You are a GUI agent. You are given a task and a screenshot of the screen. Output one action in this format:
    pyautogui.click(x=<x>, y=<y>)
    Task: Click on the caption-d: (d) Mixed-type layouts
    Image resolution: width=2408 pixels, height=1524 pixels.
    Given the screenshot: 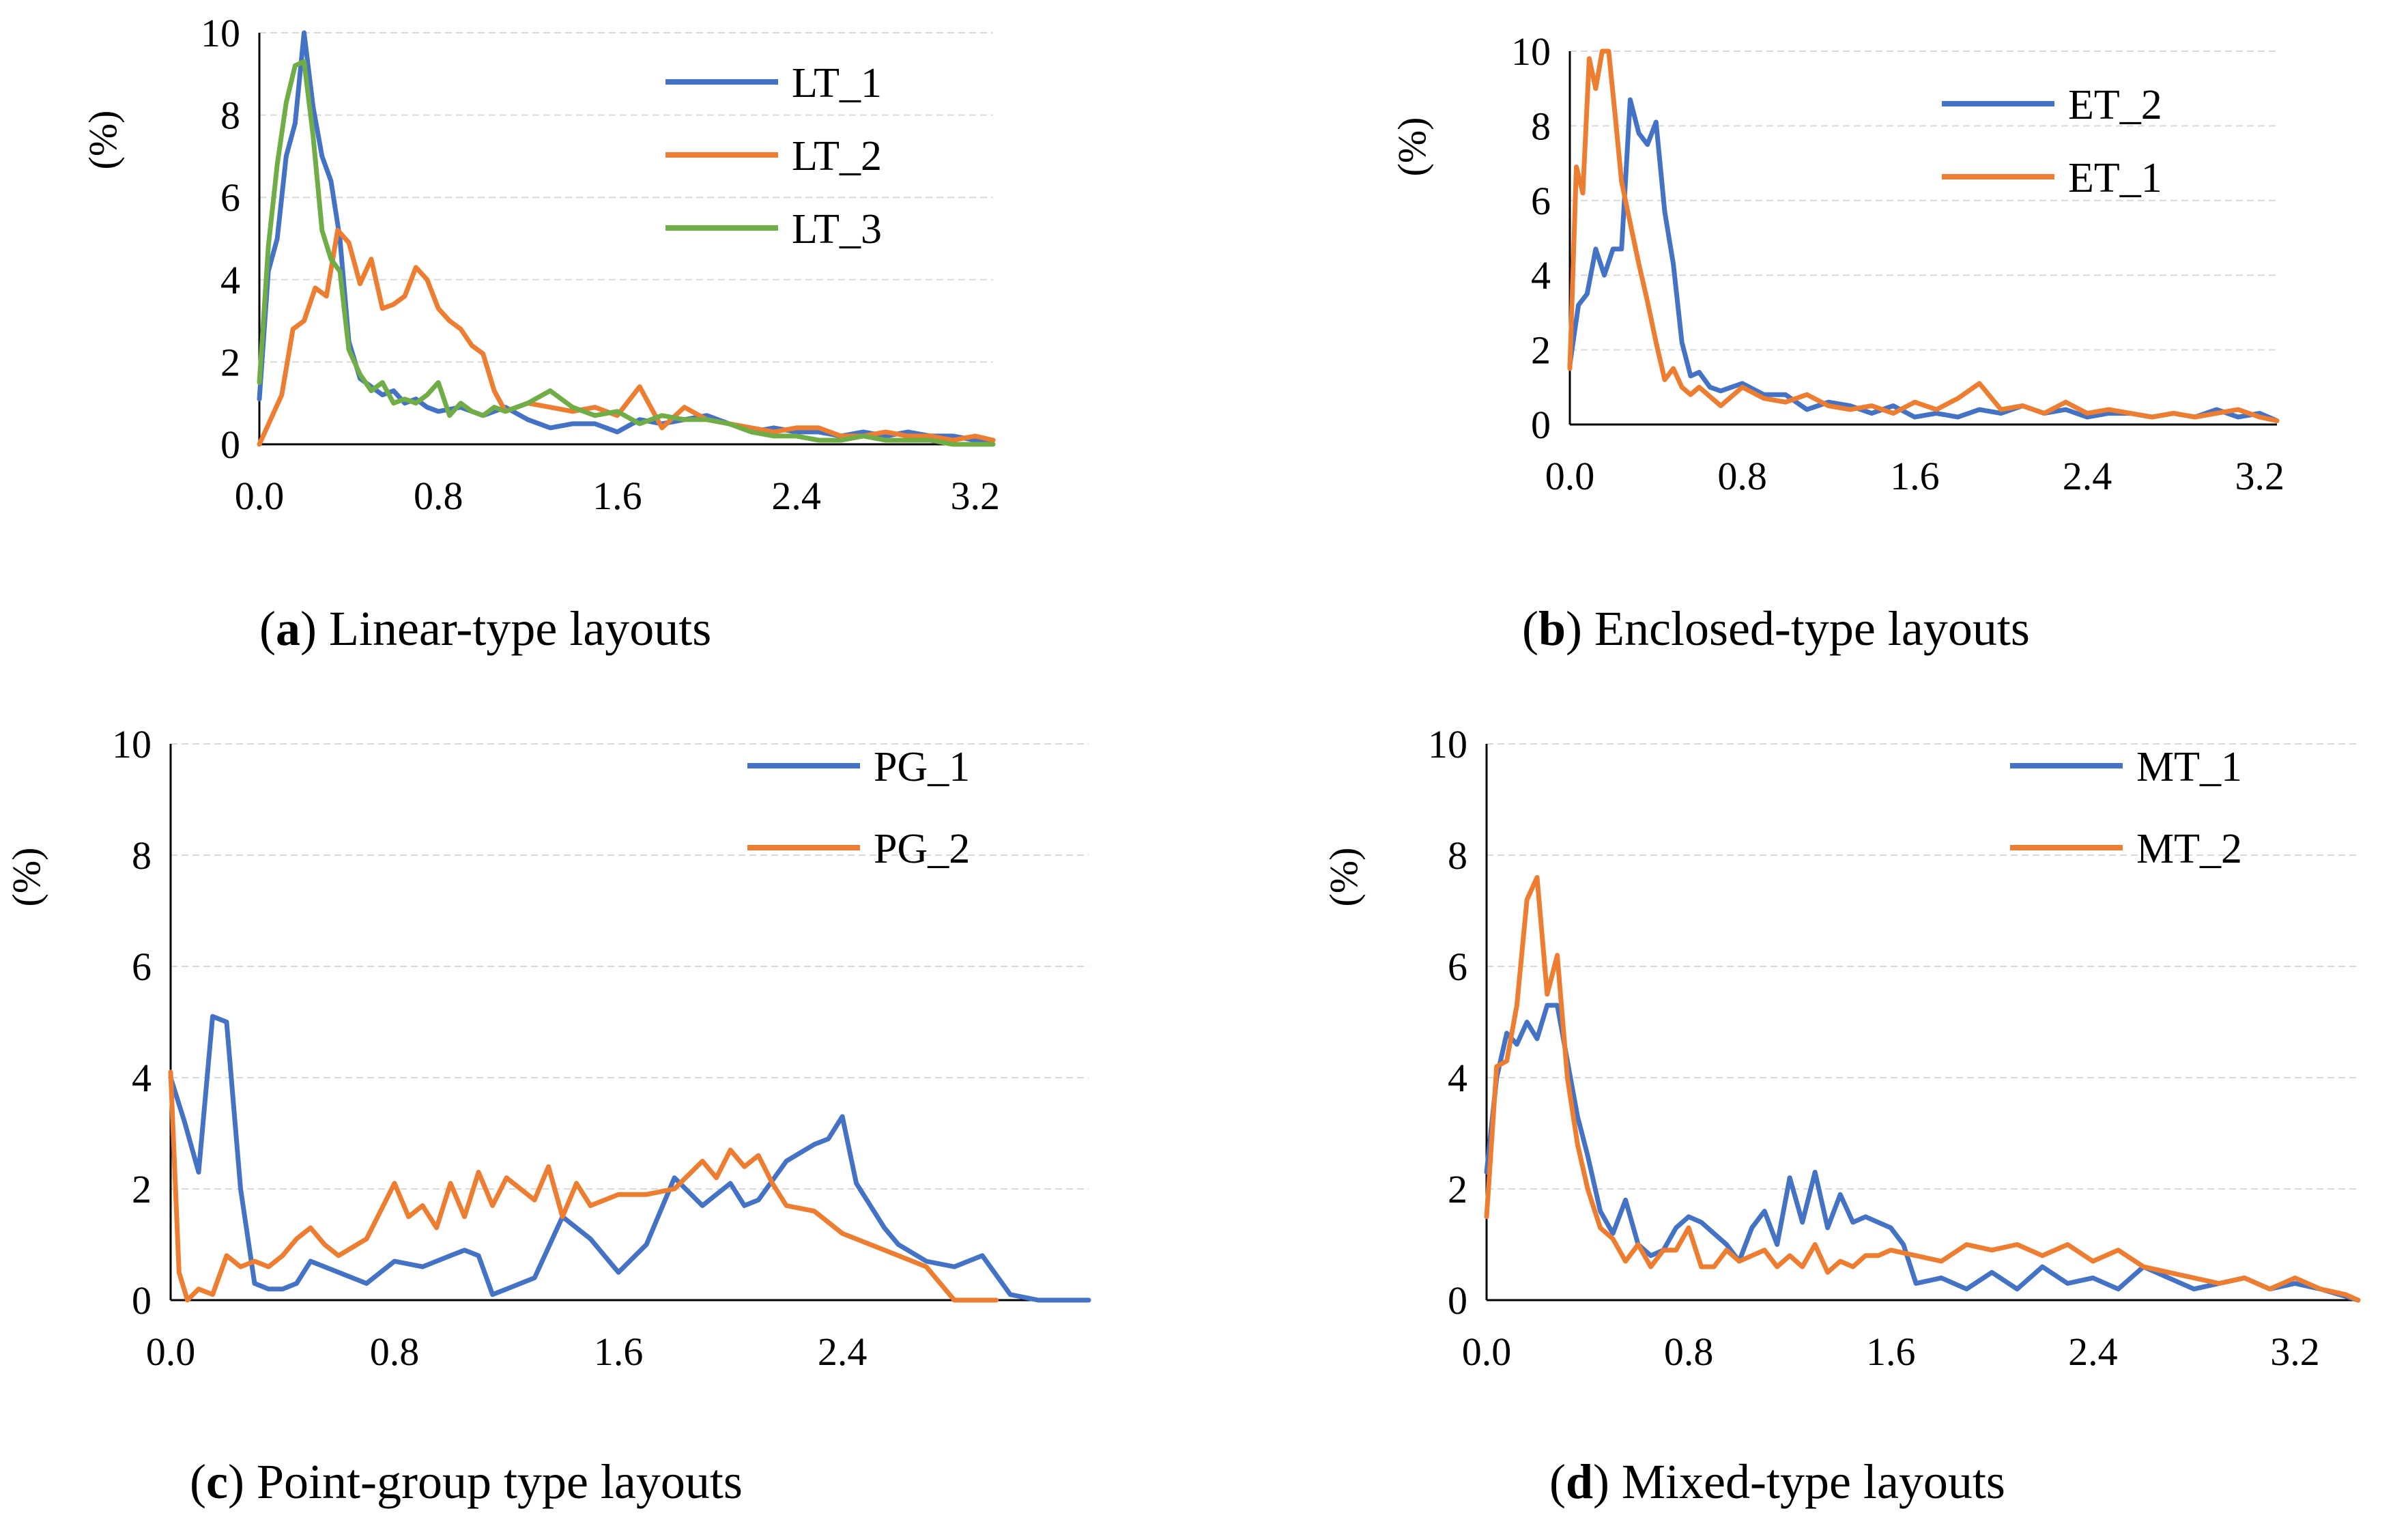 What is the action you would take?
    pyautogui.click(x=1777, y=1481)
    